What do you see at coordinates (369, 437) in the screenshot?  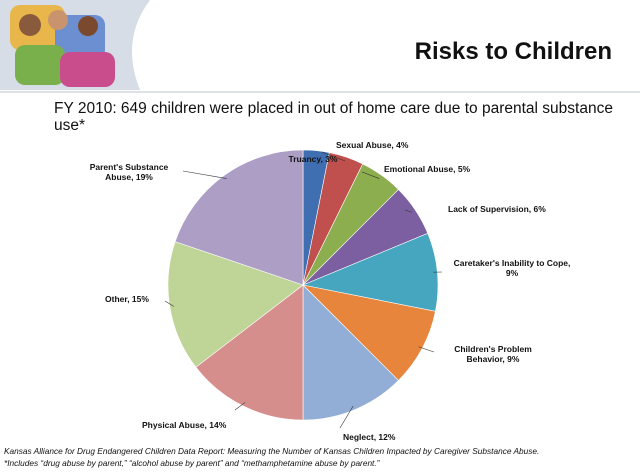 I see `slice-label: Neglect, 12%` at bounding box center [369, 437].